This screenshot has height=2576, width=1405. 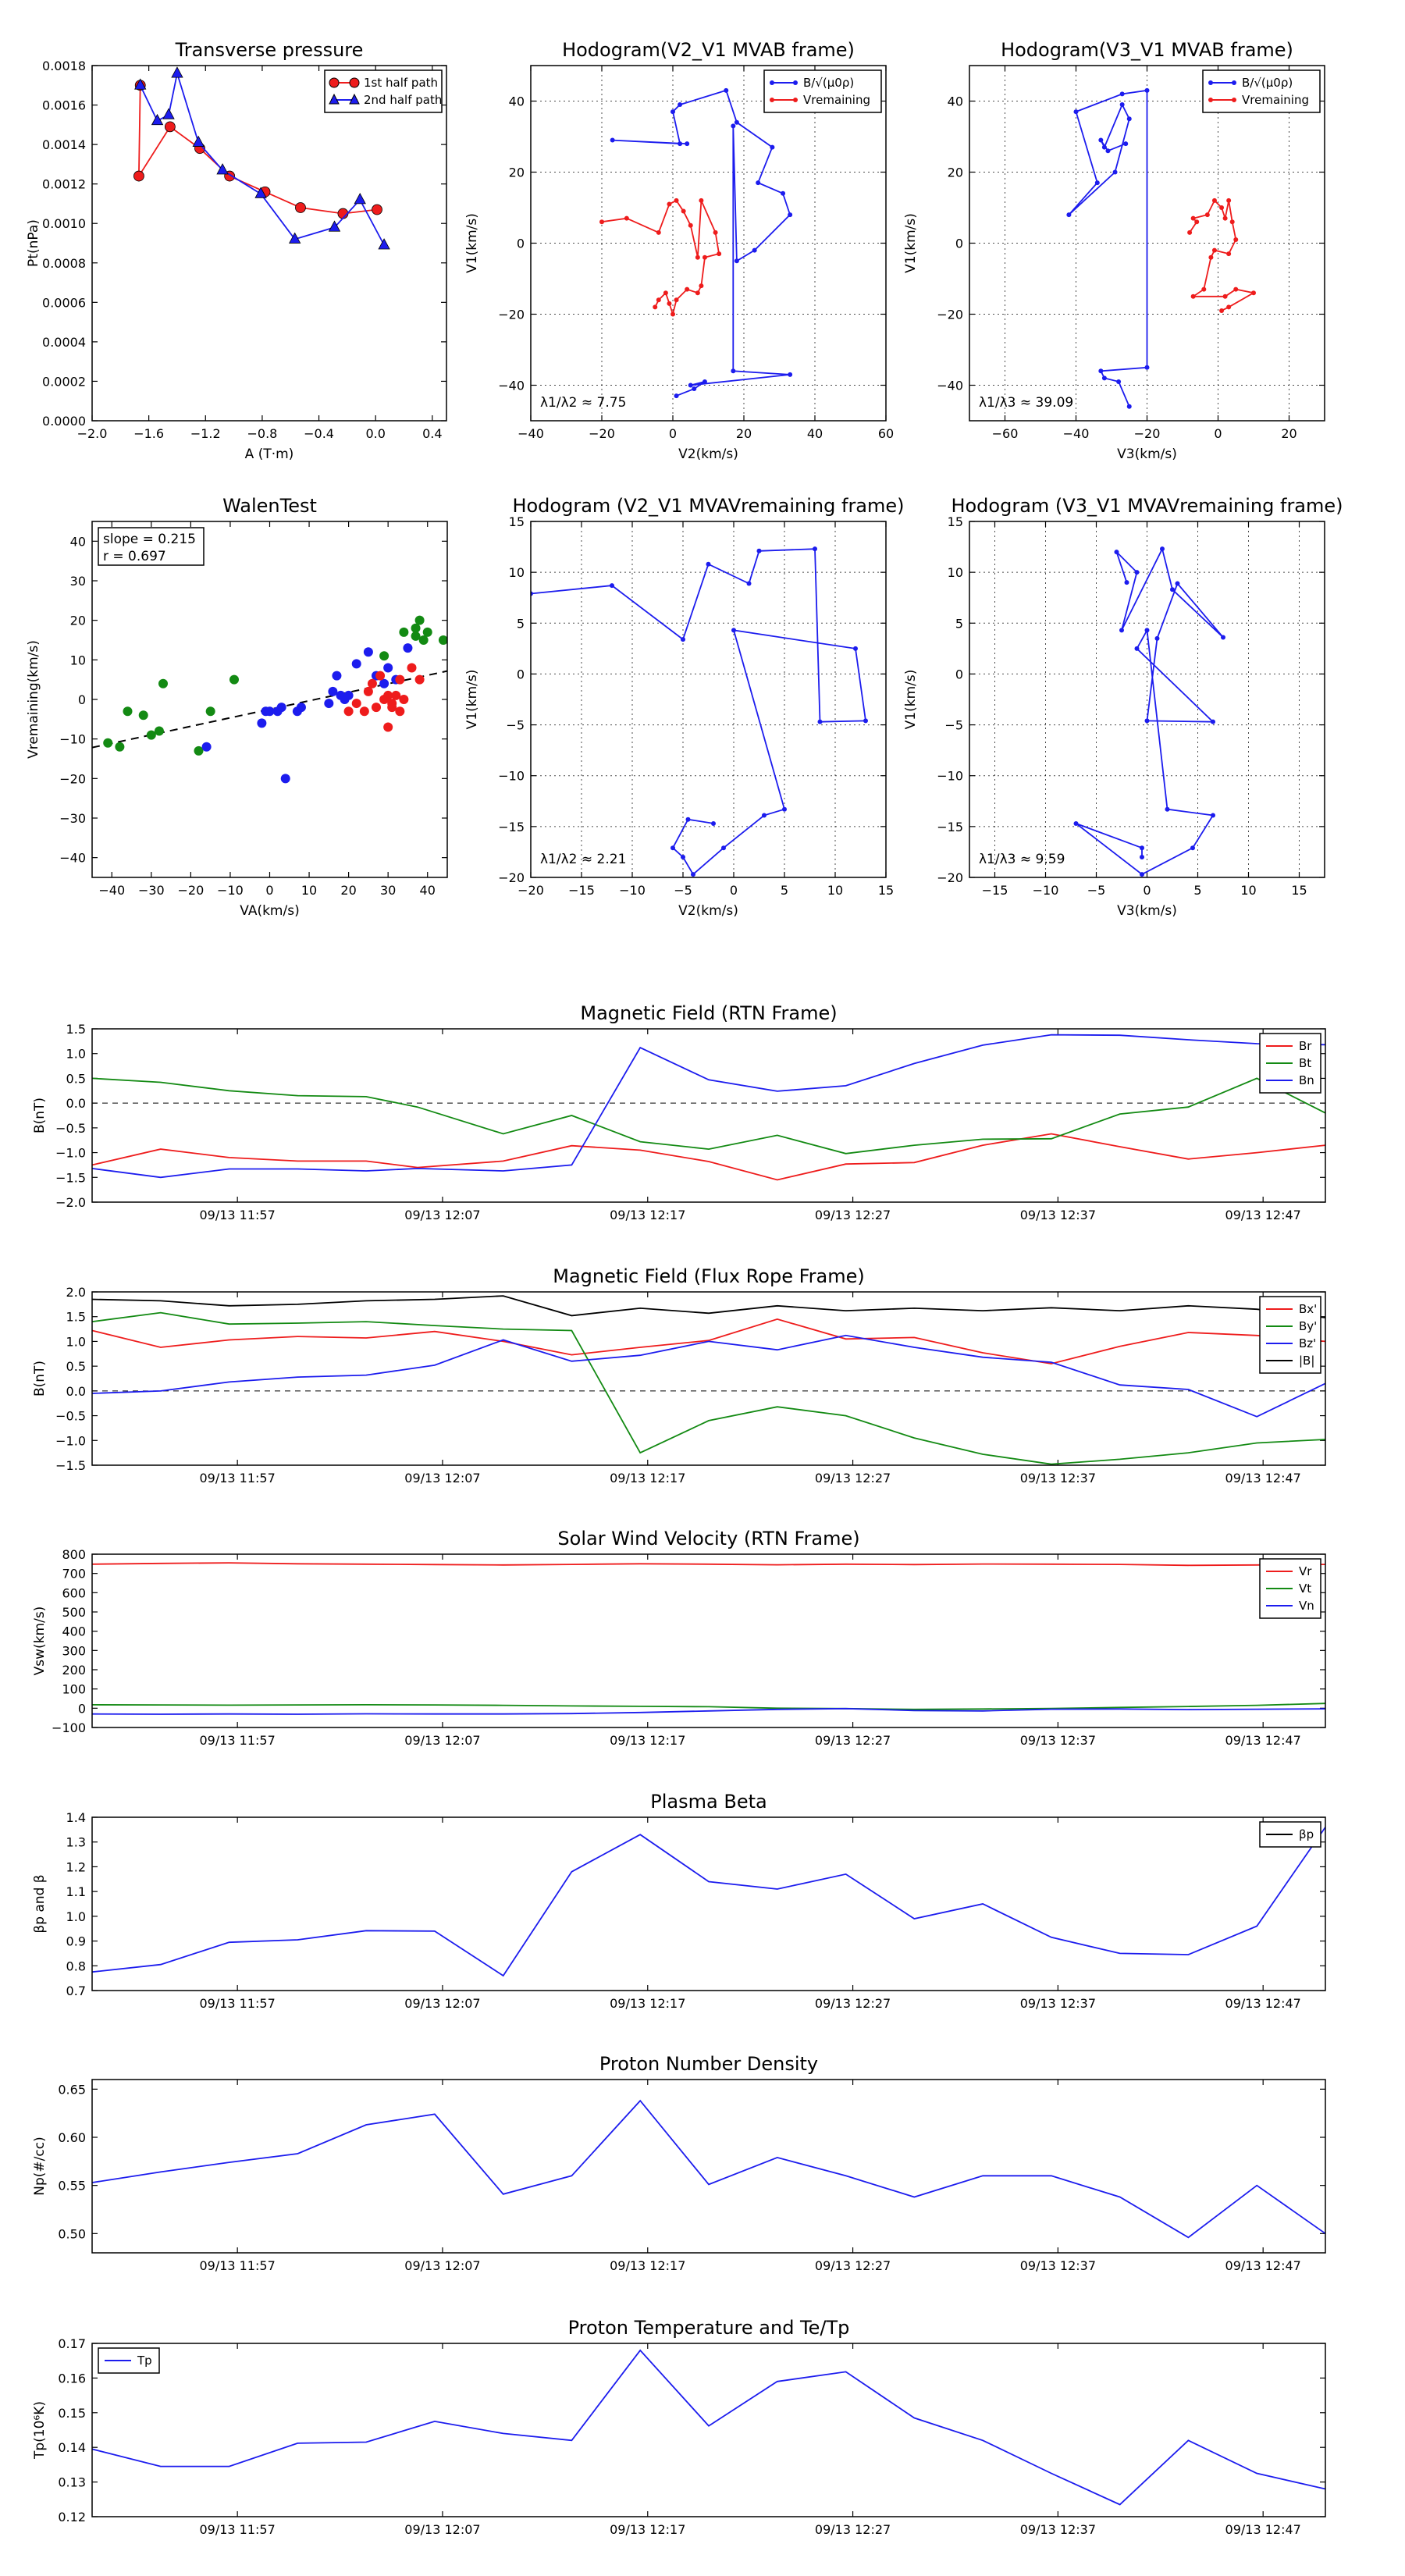 What do you see at coordinates (709, 50) in the screenshot?
I see `chart-title: Hodogram(V2_V1 MVAB frame)` at bounding box center [709, 50].